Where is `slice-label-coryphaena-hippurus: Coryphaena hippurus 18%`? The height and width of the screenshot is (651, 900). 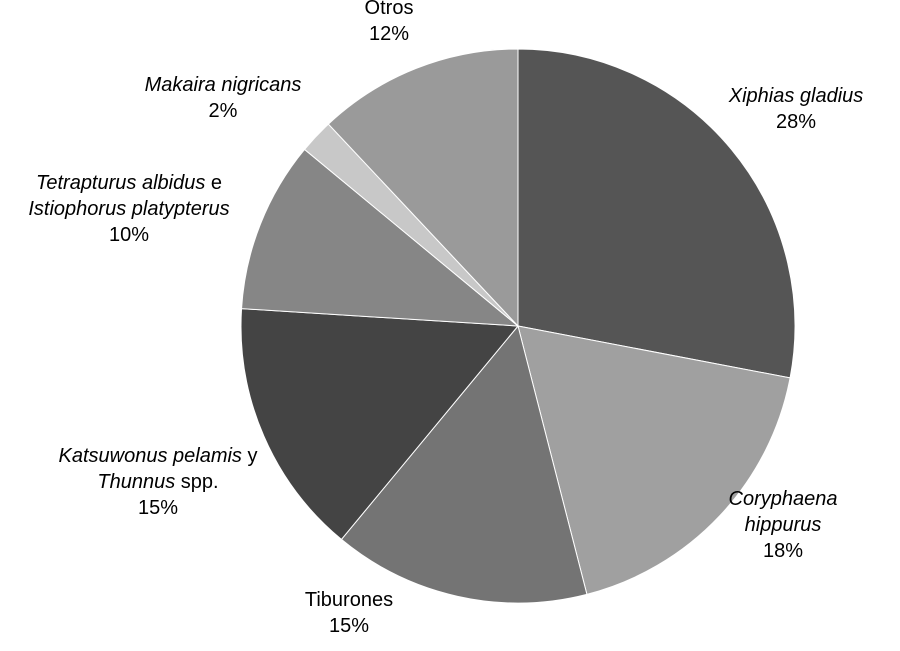
slice-label-coryphaena-hippurus: Coryphaena hippurus 18% is located at coordinates (783, 525).